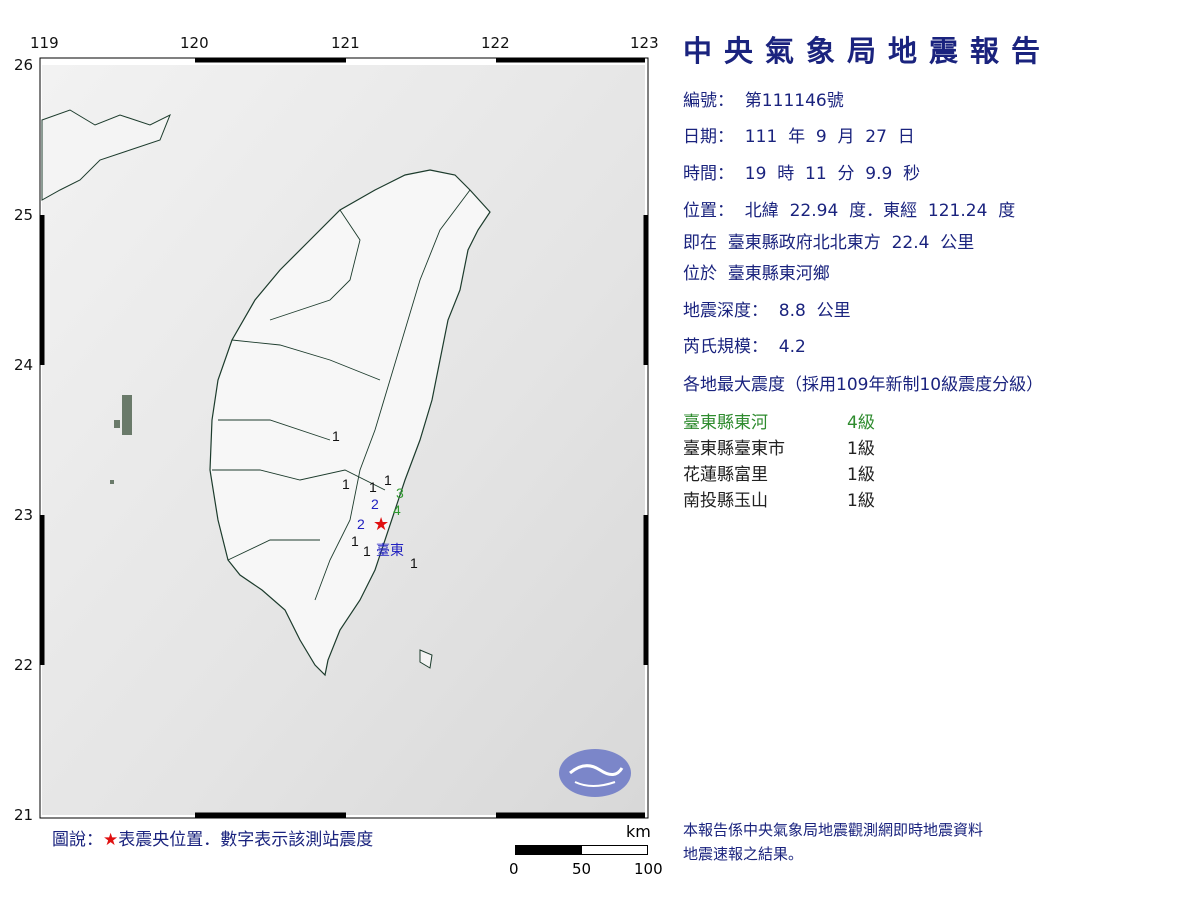 The image size is (1200, 900). Describe the element at coordinates (744, 347) in the screenshot. I see `report-magnitude: 芮氏規模： 4.2` at that location.